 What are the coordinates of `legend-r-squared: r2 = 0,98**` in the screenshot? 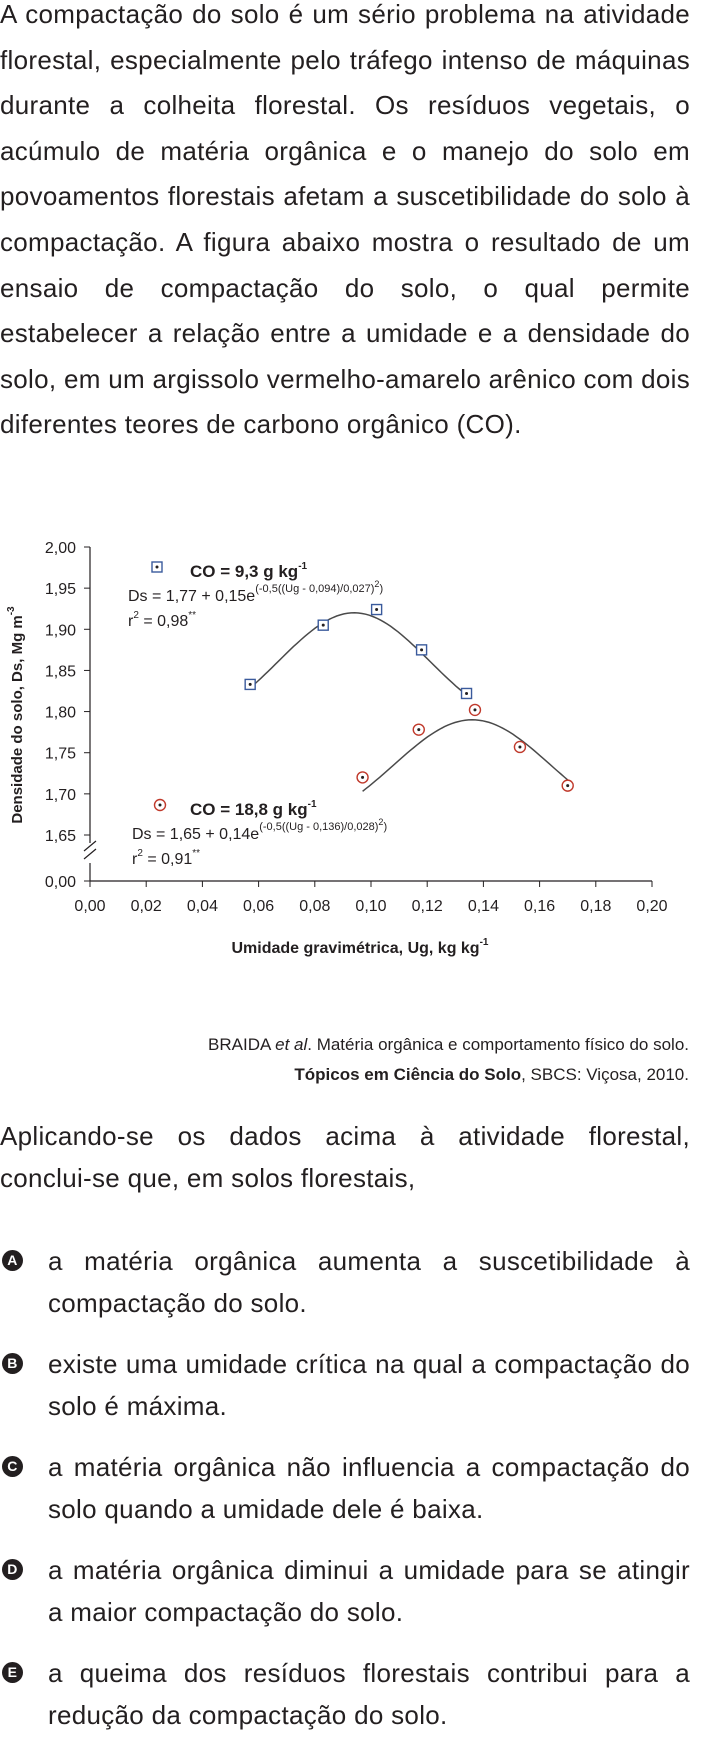 It's located at (162, 620).